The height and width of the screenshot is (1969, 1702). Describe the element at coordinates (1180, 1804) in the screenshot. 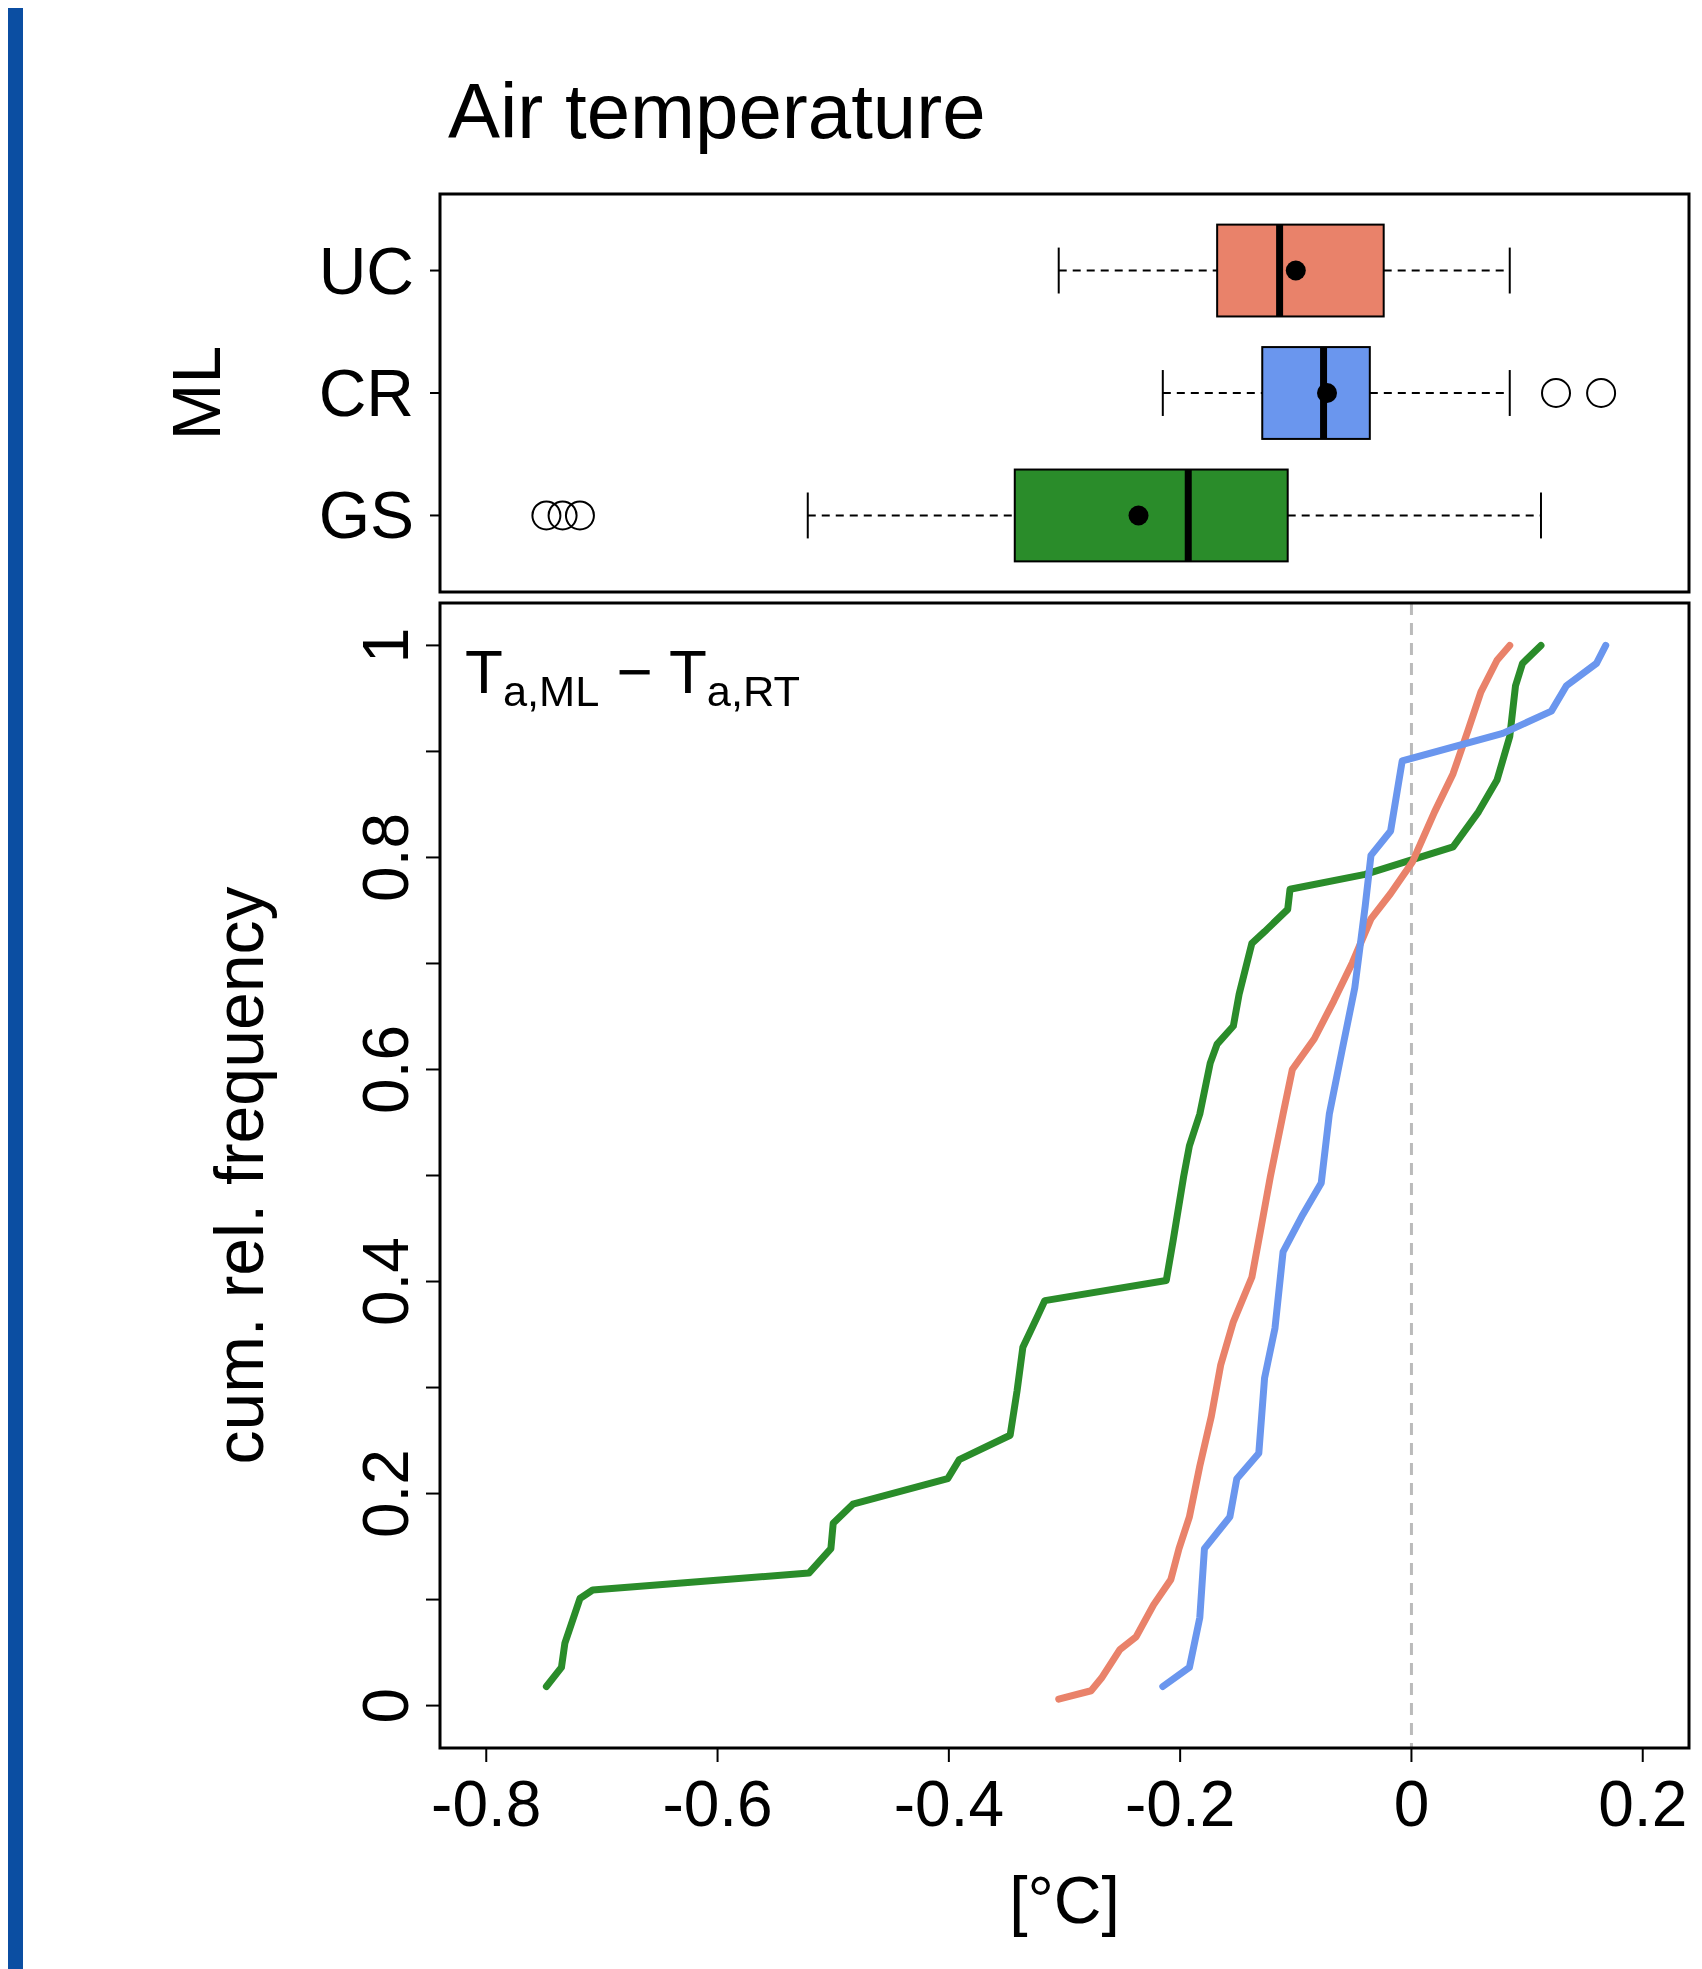

I see `x-tick-label: -0.2` at that location.